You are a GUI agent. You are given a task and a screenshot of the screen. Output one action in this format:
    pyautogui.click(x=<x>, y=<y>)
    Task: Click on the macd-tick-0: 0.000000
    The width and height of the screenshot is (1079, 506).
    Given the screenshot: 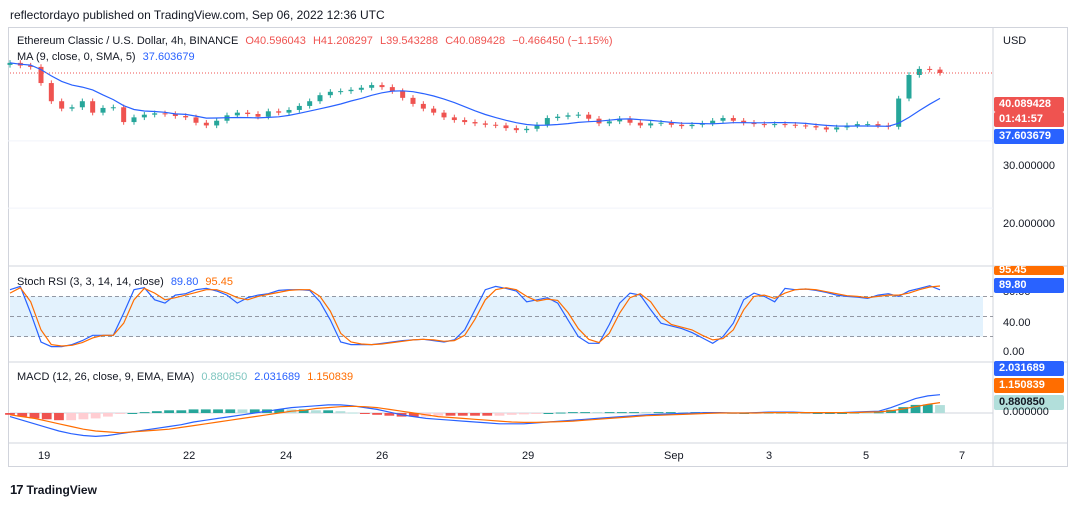 What is the action you would take?
    pyautogui.click(x=1026, y=412)
    